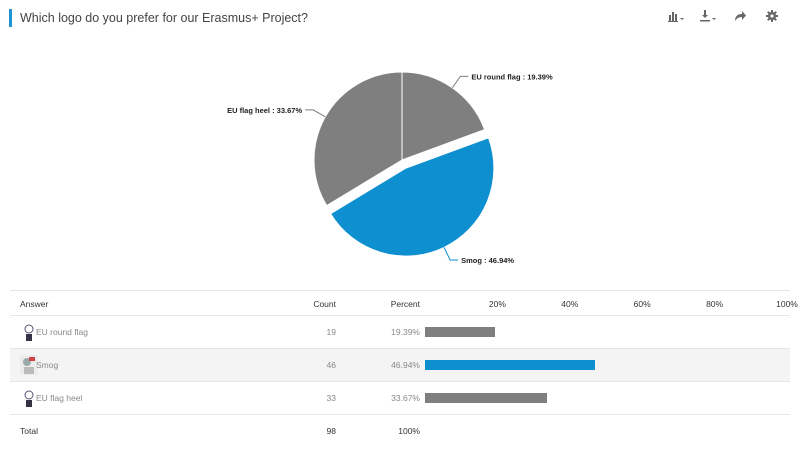  I want to click on total-percent: 100%, so click(409, 431).